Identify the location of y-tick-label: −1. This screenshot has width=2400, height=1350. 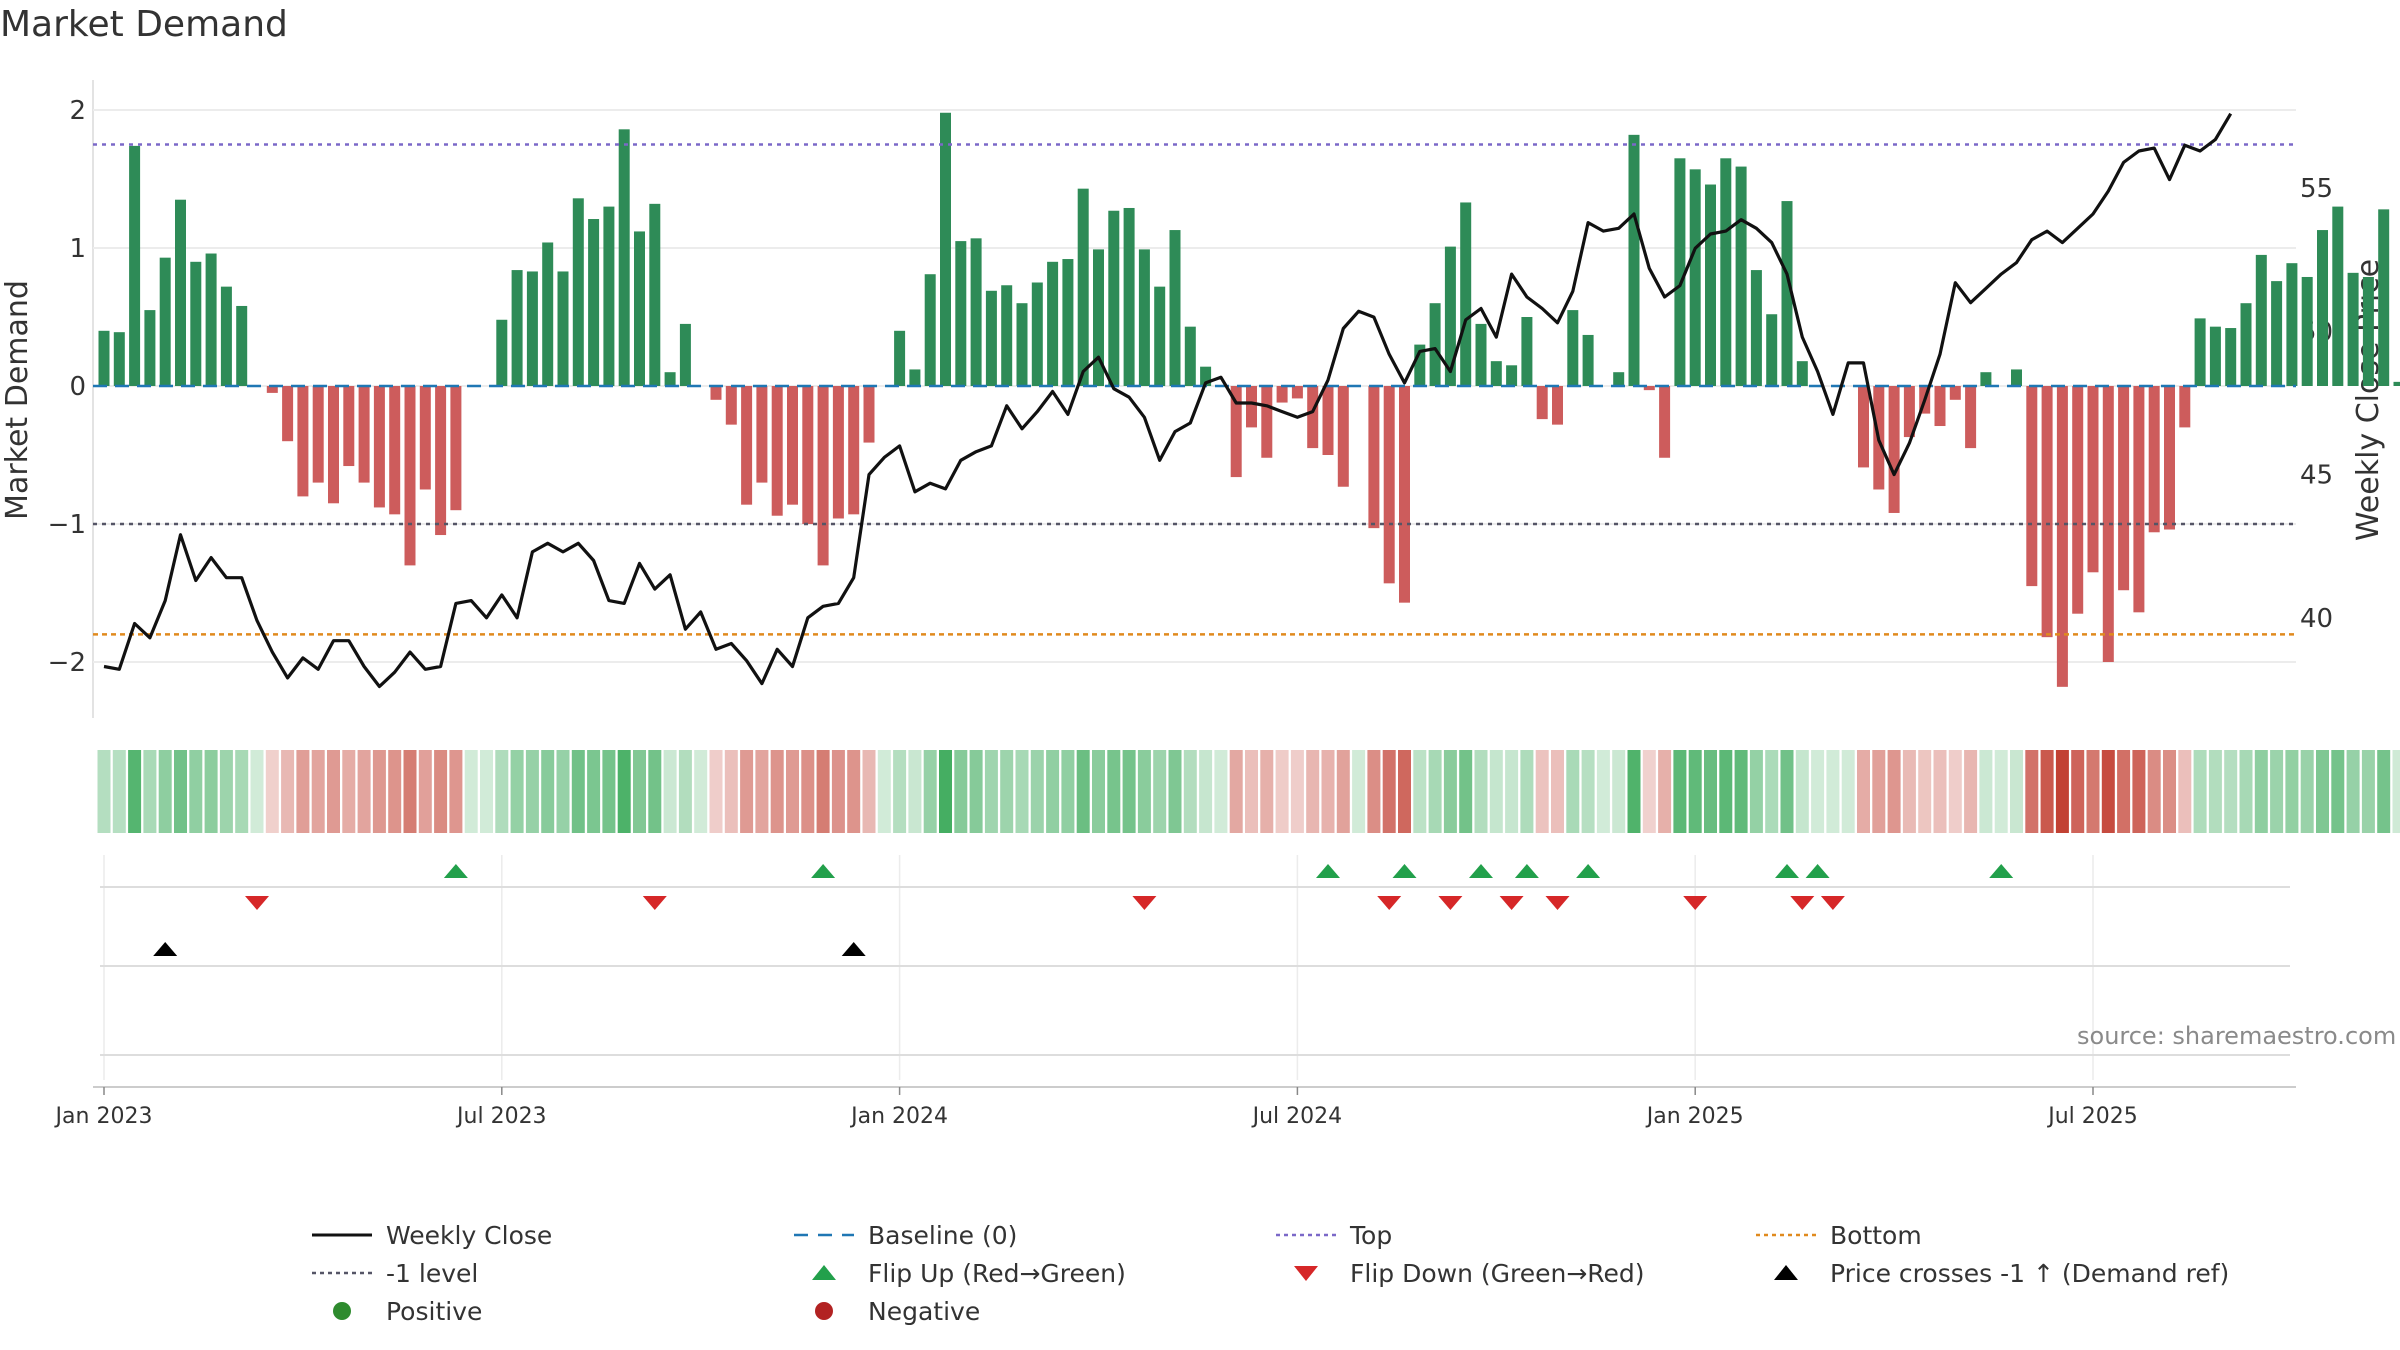
(67, 525).